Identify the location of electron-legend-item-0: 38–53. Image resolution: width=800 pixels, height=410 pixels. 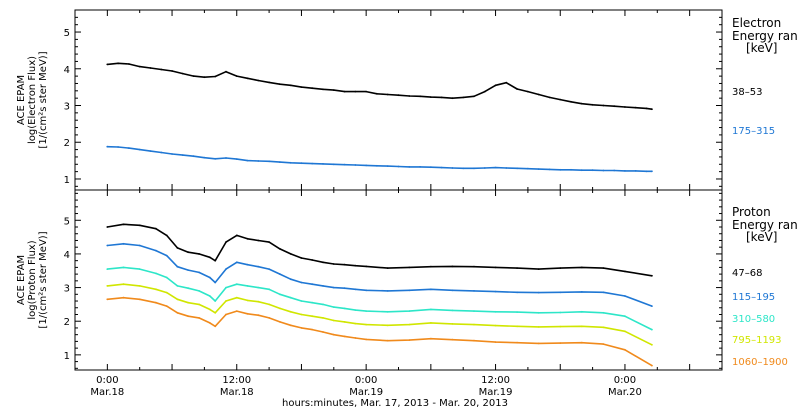
(747, 92).